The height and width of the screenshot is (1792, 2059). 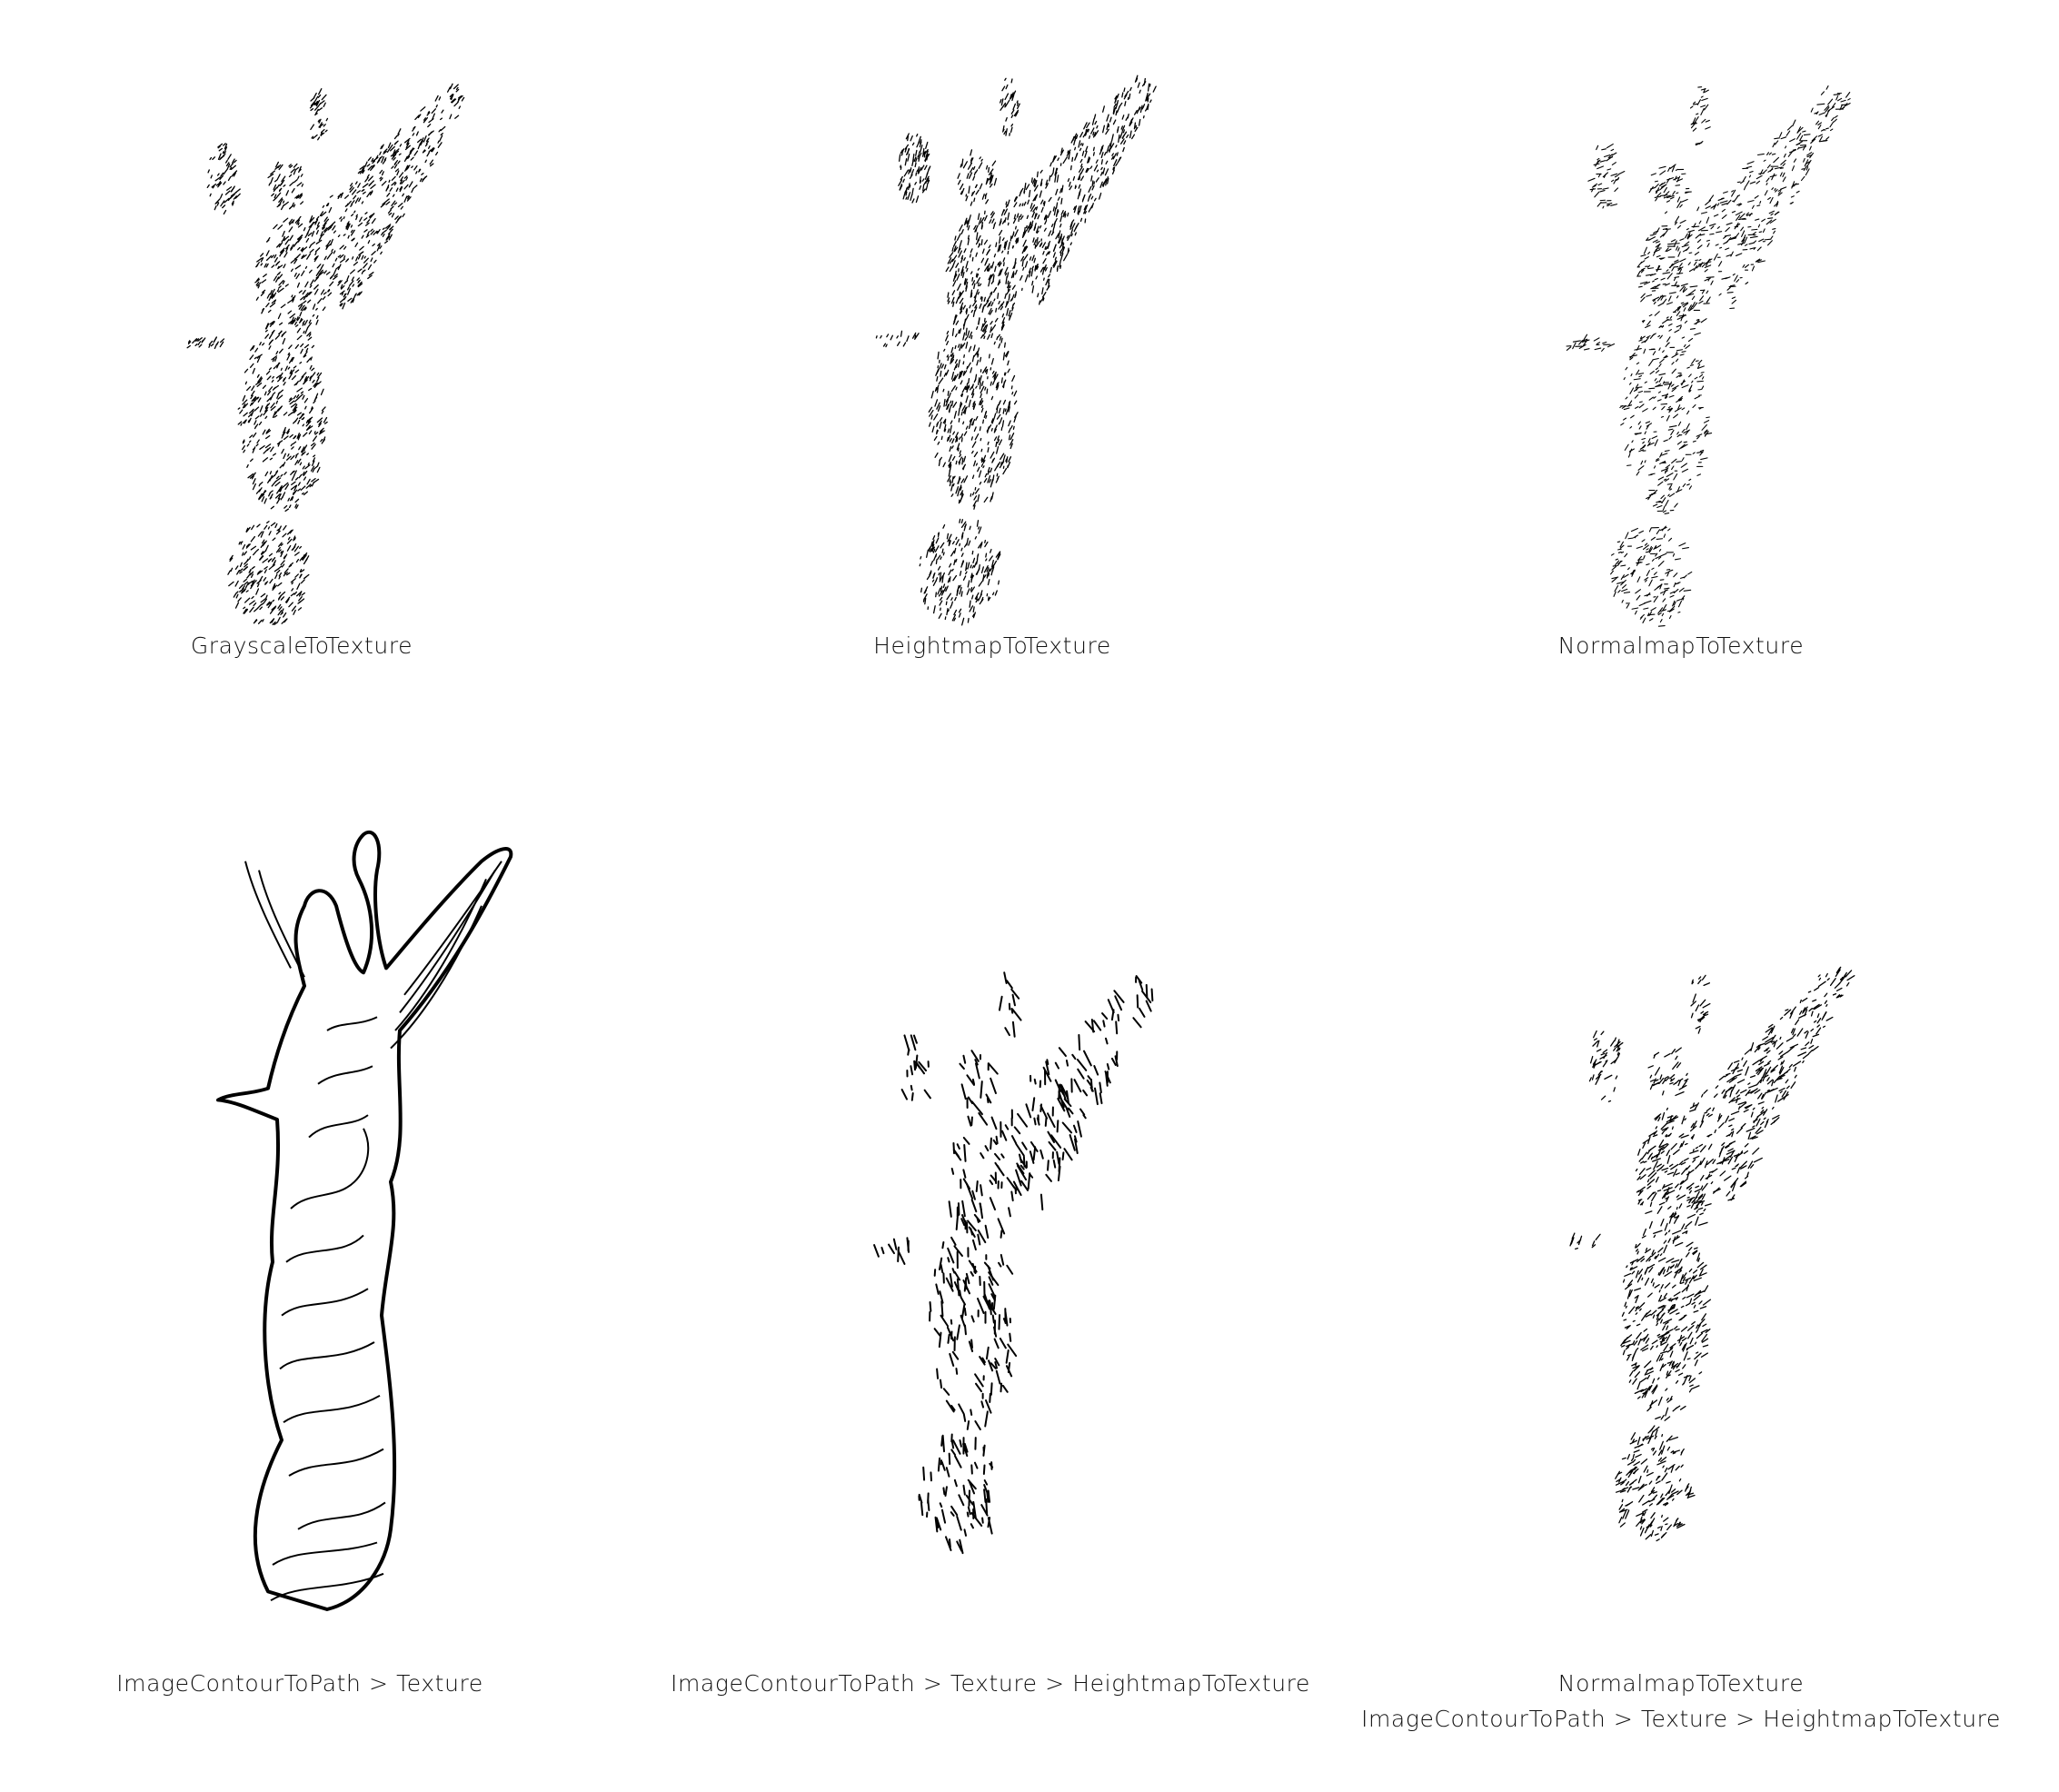 I want to click on angel-statue-mixed-render, so click(x=1712, y=1254).